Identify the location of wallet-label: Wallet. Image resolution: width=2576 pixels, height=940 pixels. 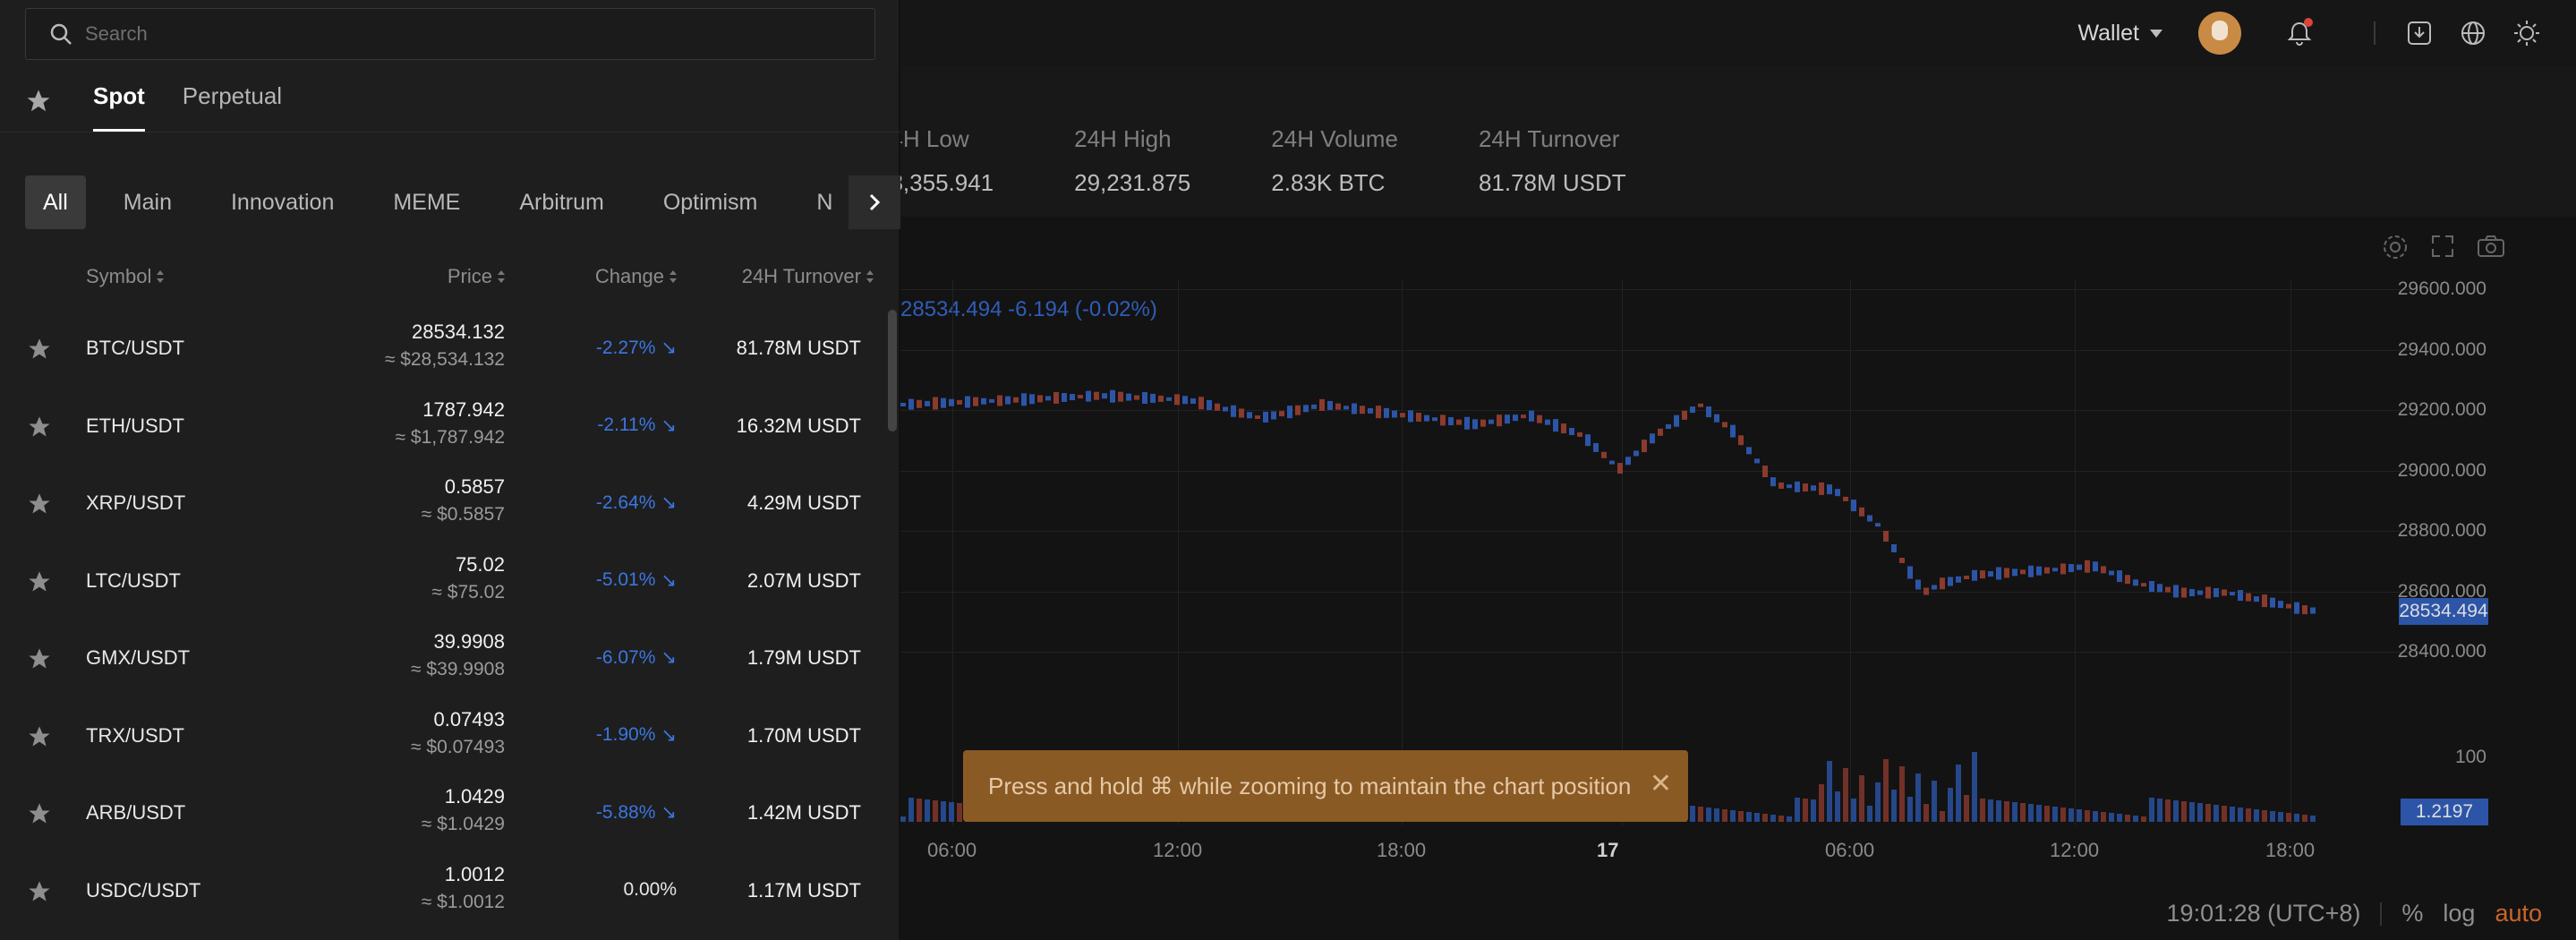
(2108, 33).